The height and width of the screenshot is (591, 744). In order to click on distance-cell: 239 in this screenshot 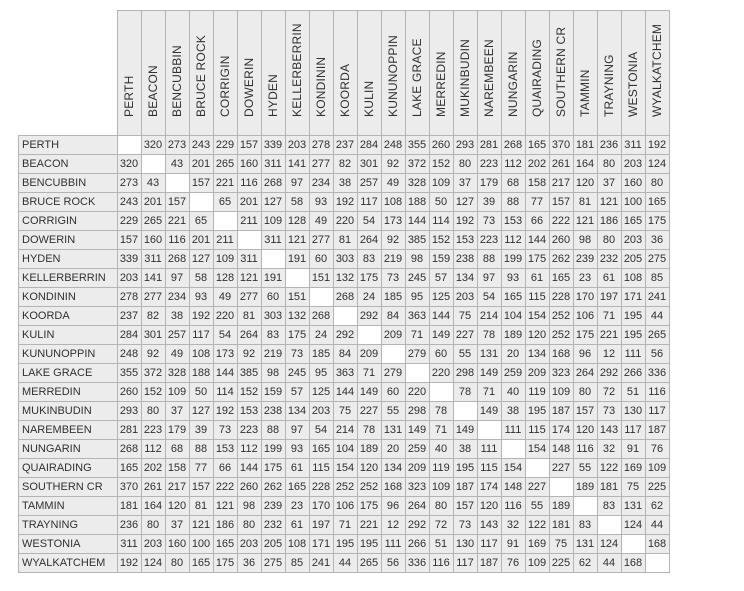, I will do `click(273, 506)`.